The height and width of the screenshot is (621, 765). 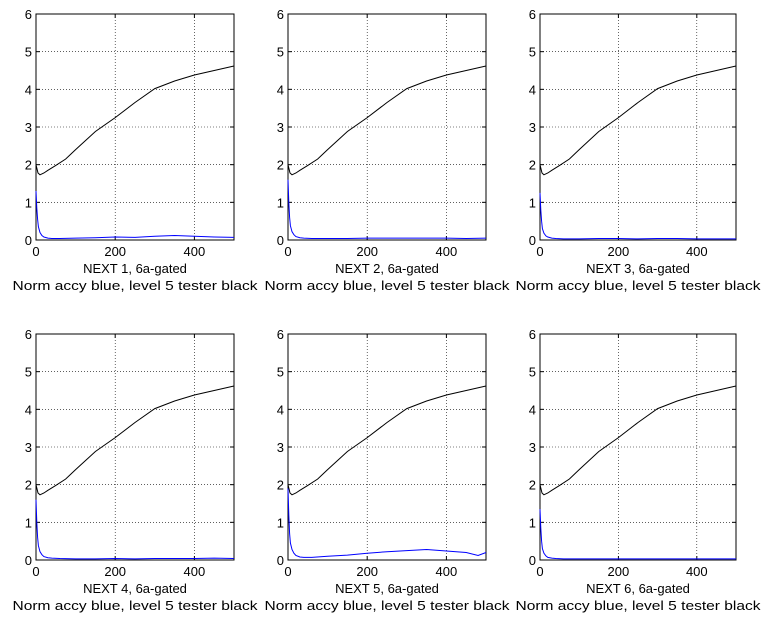 What do you see at coordinates (638, 268) in the screenshot?
I see `x-axis-label: NEXT 3, 6a-gated` at bounding box center [638, 268].